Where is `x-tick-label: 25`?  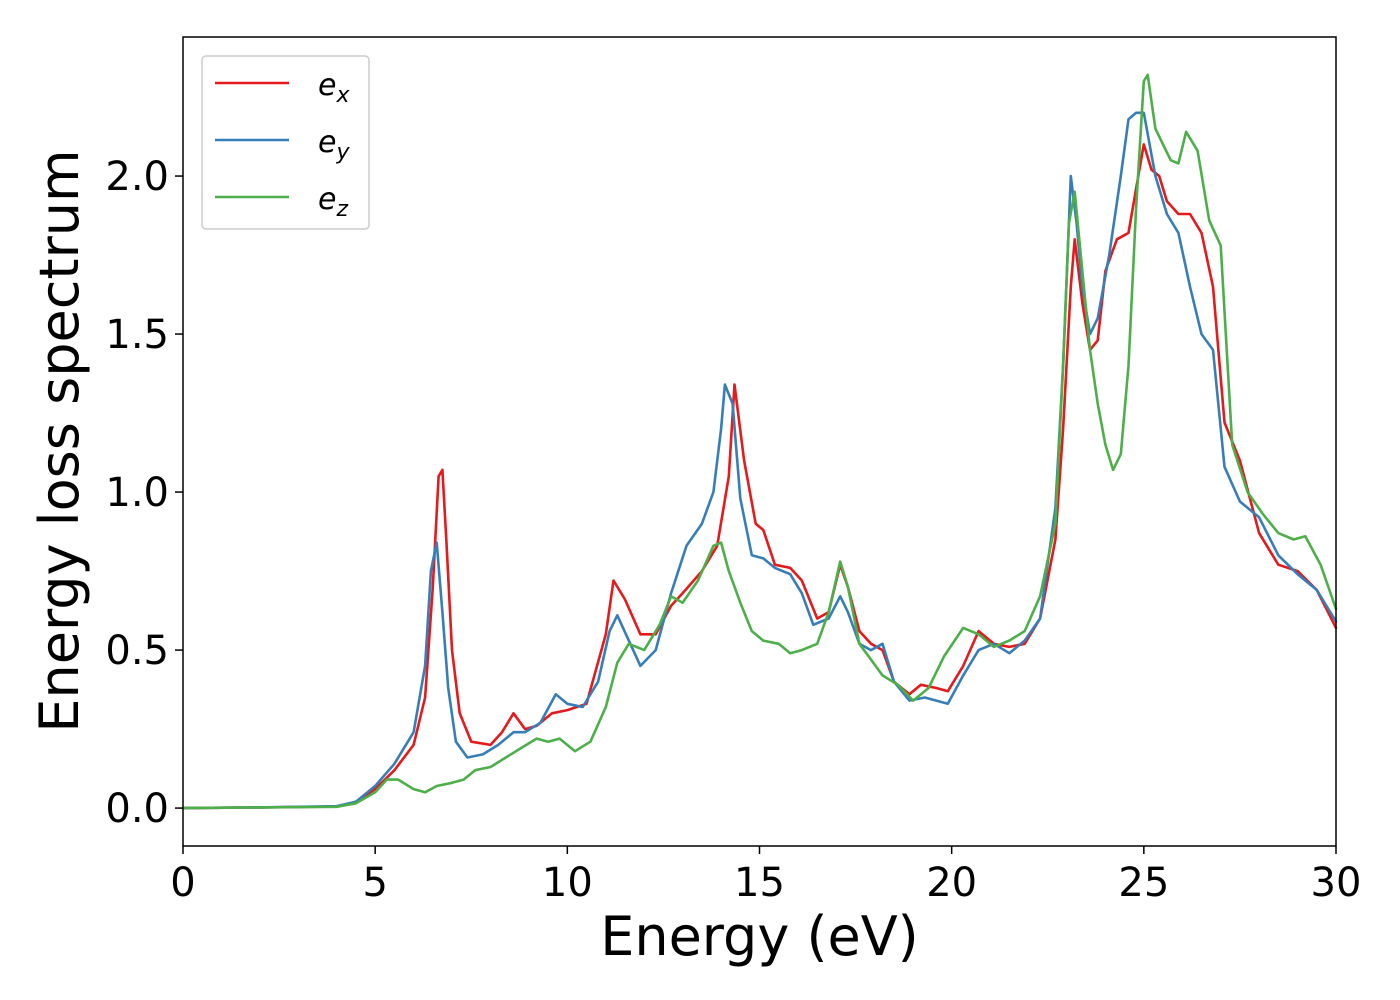 x-tick-label: 25 is located at coordinates (1143, 883).